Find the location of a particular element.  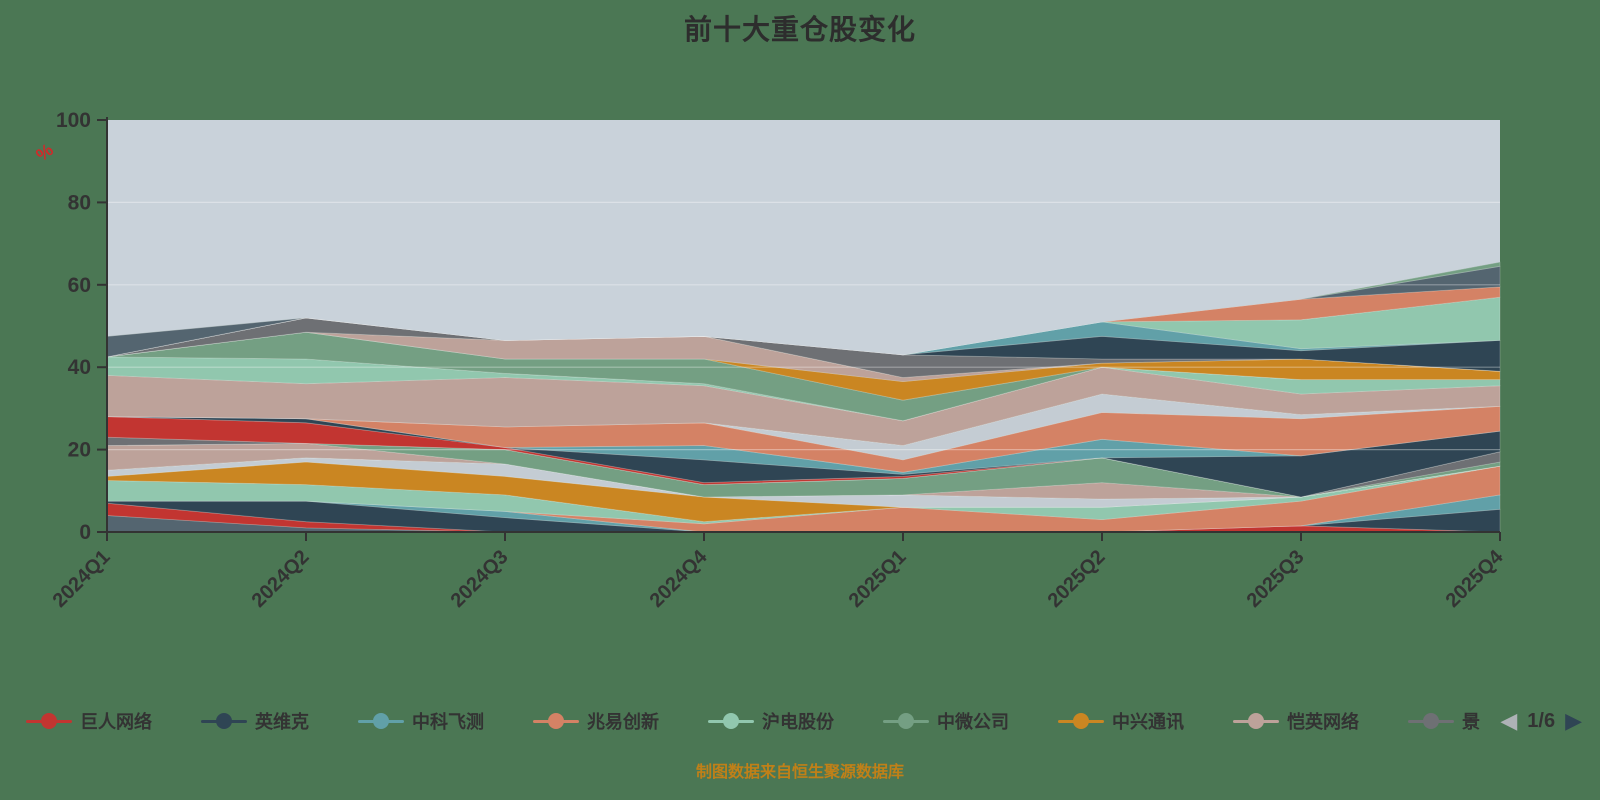

legend-item-恺英网络: 恺英网络 is located at coordinates (1296, 721).